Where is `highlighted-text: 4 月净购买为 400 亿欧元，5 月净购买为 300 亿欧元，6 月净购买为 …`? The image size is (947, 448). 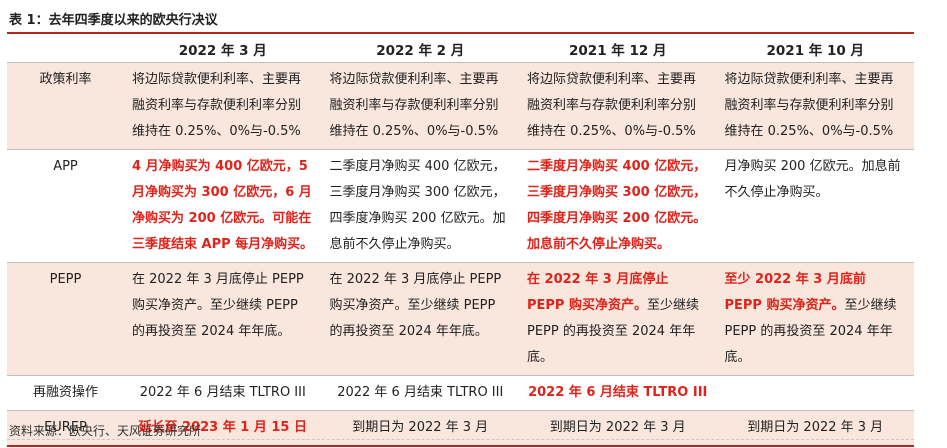 highlighted-text: 4 月净购买为 400 亿欧元，5 月净购买为 300 亿欧元，6 月净购买为 … is located at coordinates (223, 205).